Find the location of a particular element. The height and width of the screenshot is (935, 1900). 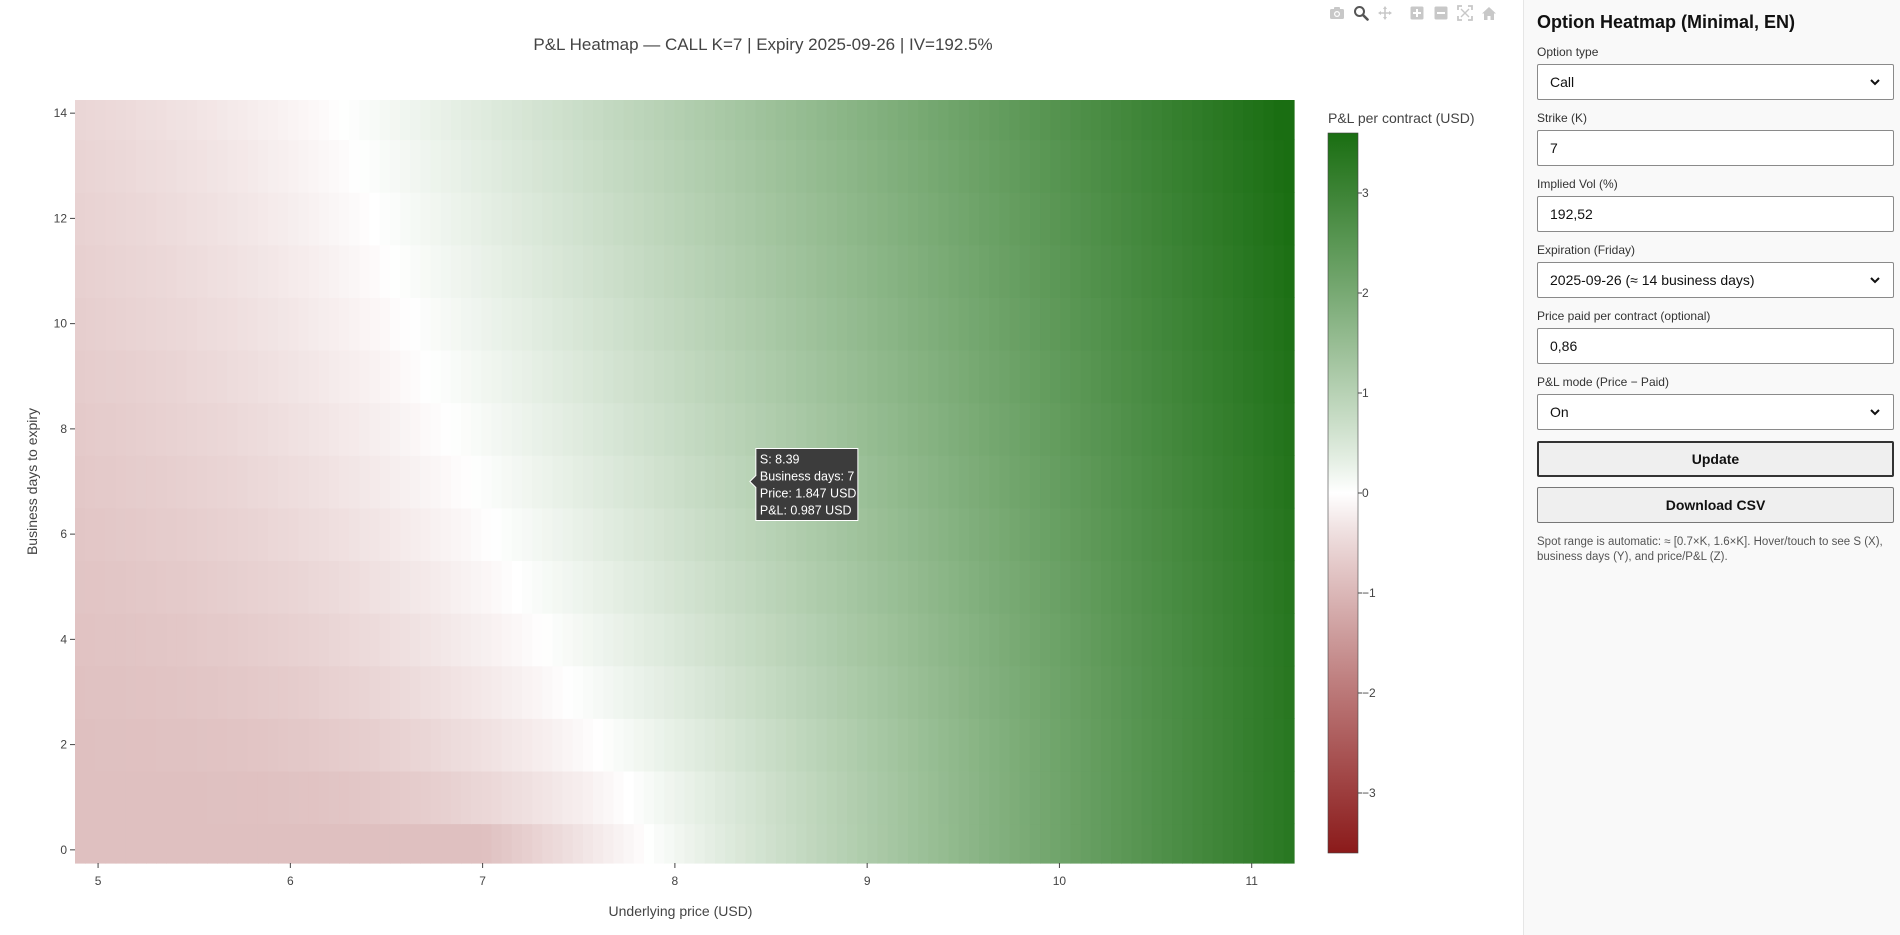

option-type-select: Call is located at coordinates (1715, 82).